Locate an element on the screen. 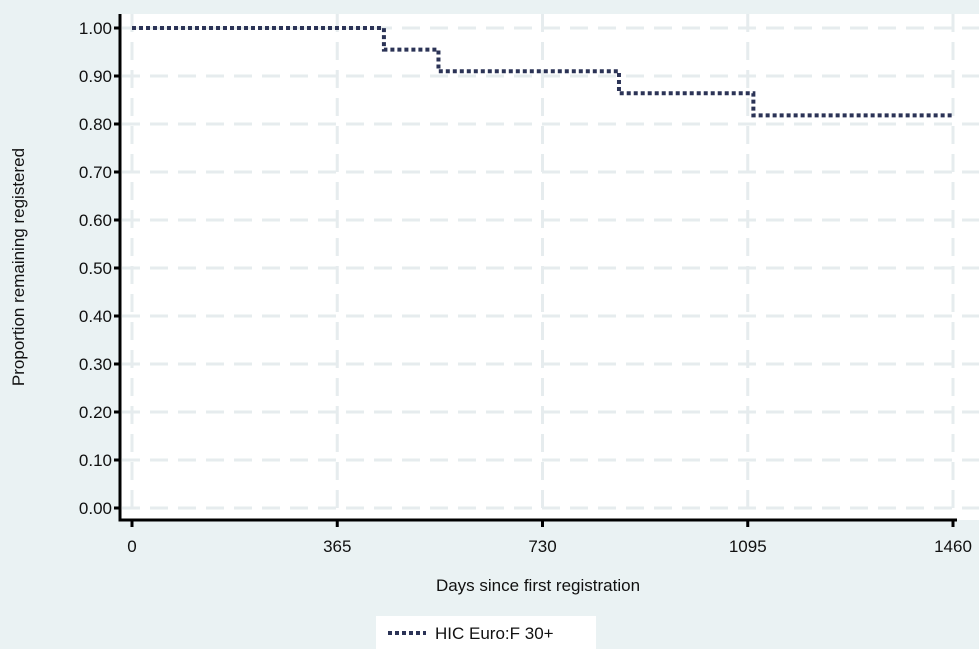  y-tick-label: 0.90 is located at coordinates (95, 76).